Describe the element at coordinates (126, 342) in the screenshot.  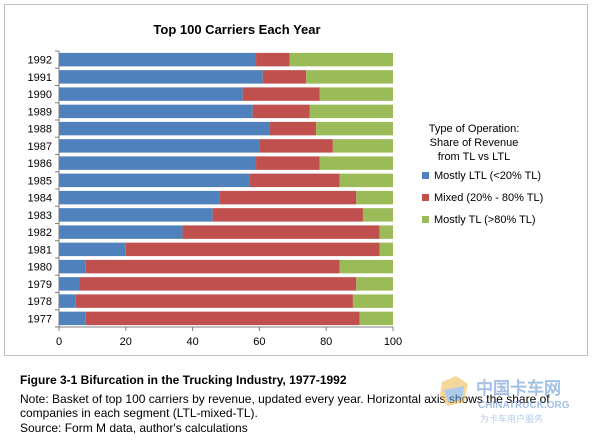
I see `x-tick-label-20: 20` at that location.